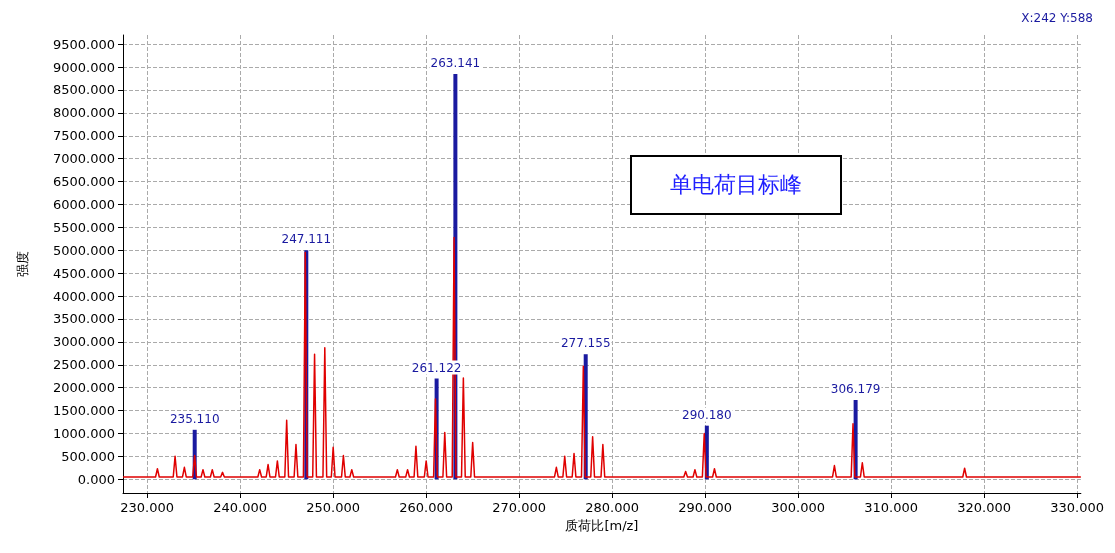 This screenshot has width=1115, height=553. Describe the element at coordinates (426, 507) in the screenshot. I see `x-tick-label: 260.000` at that location.